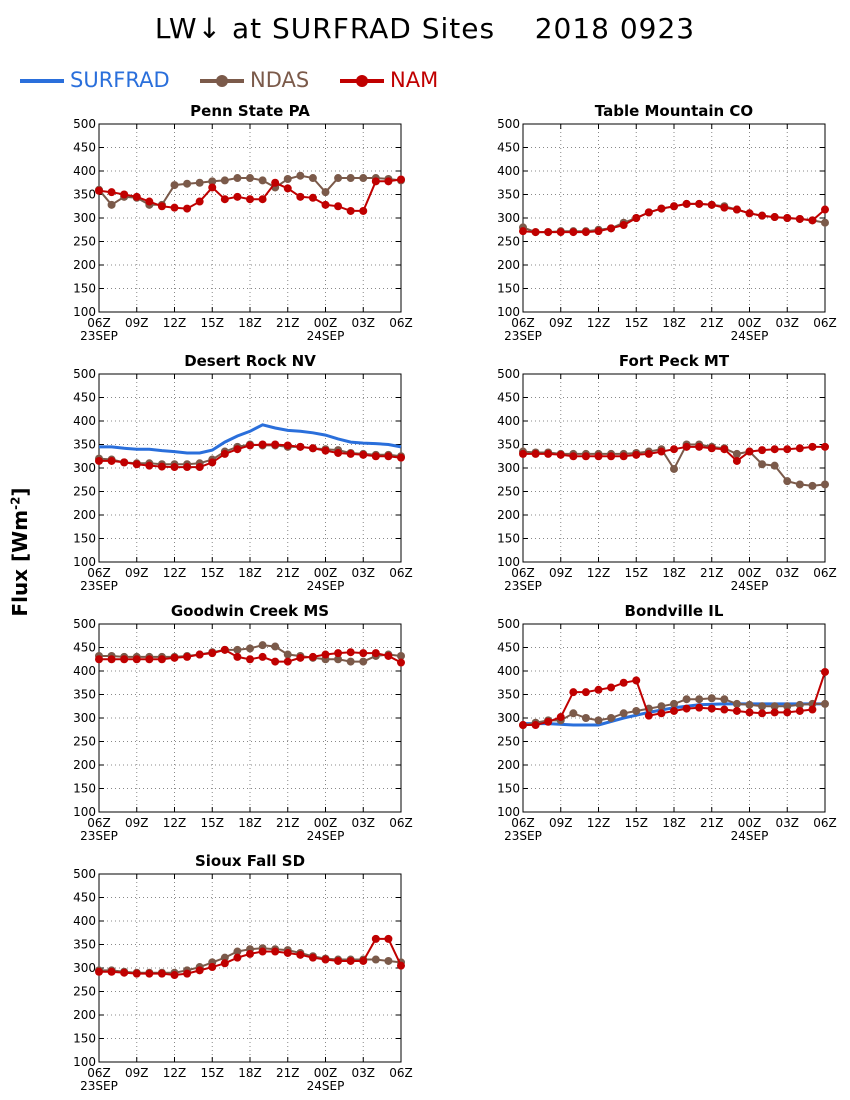 The width and height of the screenshot is (850, 1100). I want to click on y-tick-label: 250, so click(84, 742).